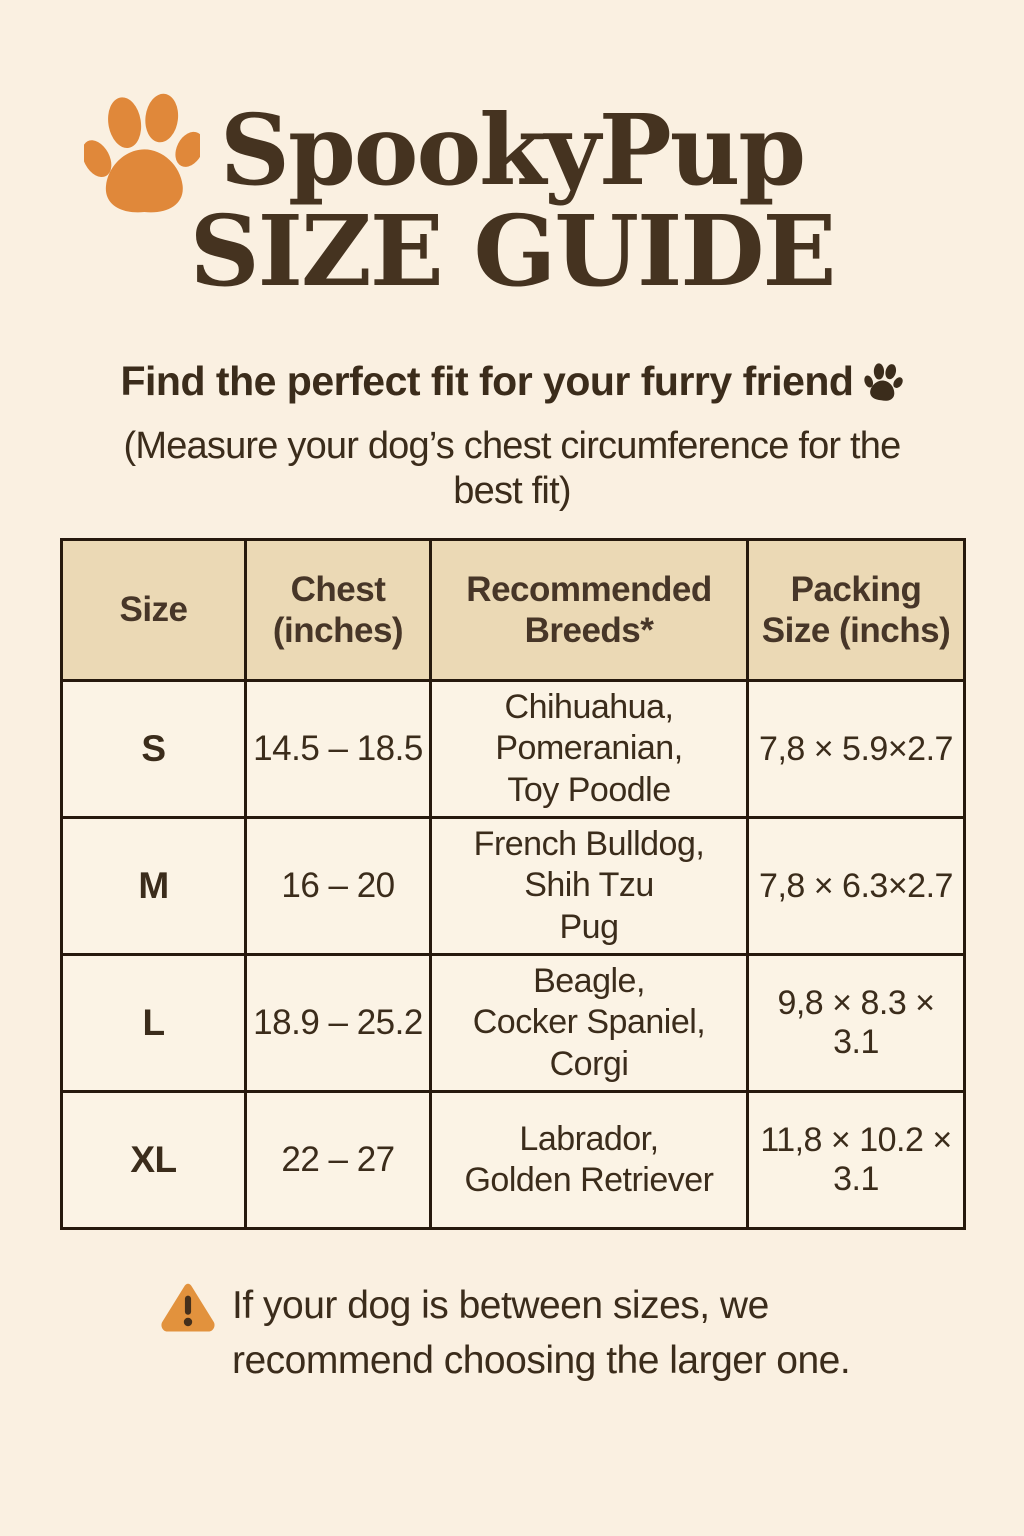  Describe the element at coordinates (338, 886) in the screenshot. I see `cell-chest: 16 – 20` at that location.